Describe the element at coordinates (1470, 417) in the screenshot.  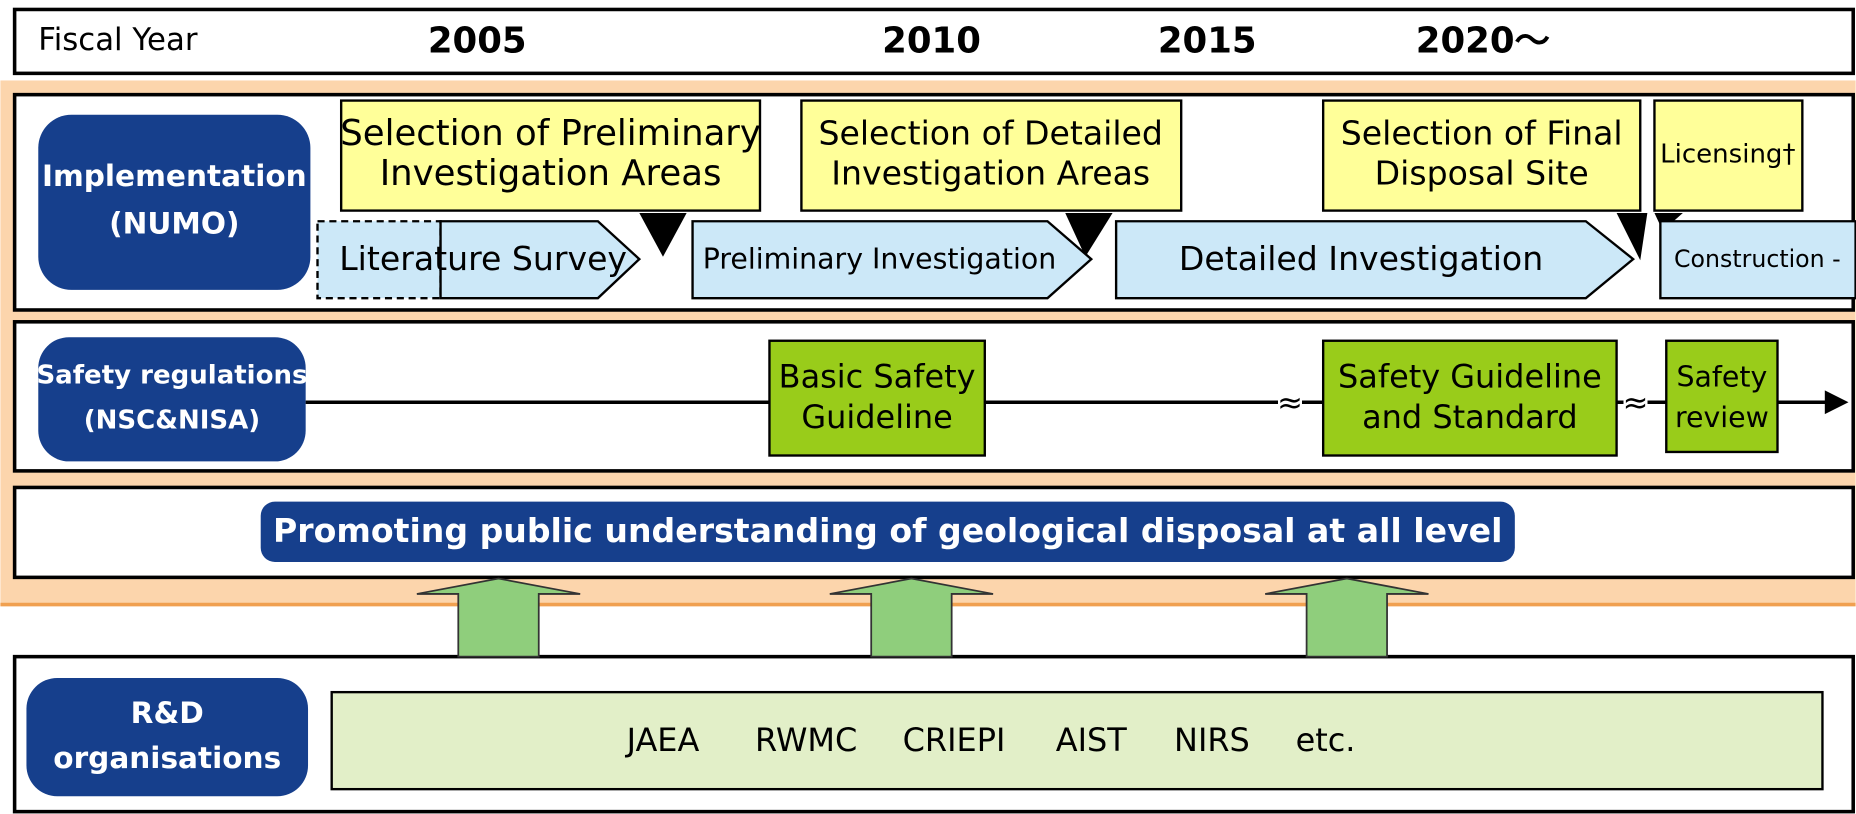
I see `safety-text: and Standard` at that location.